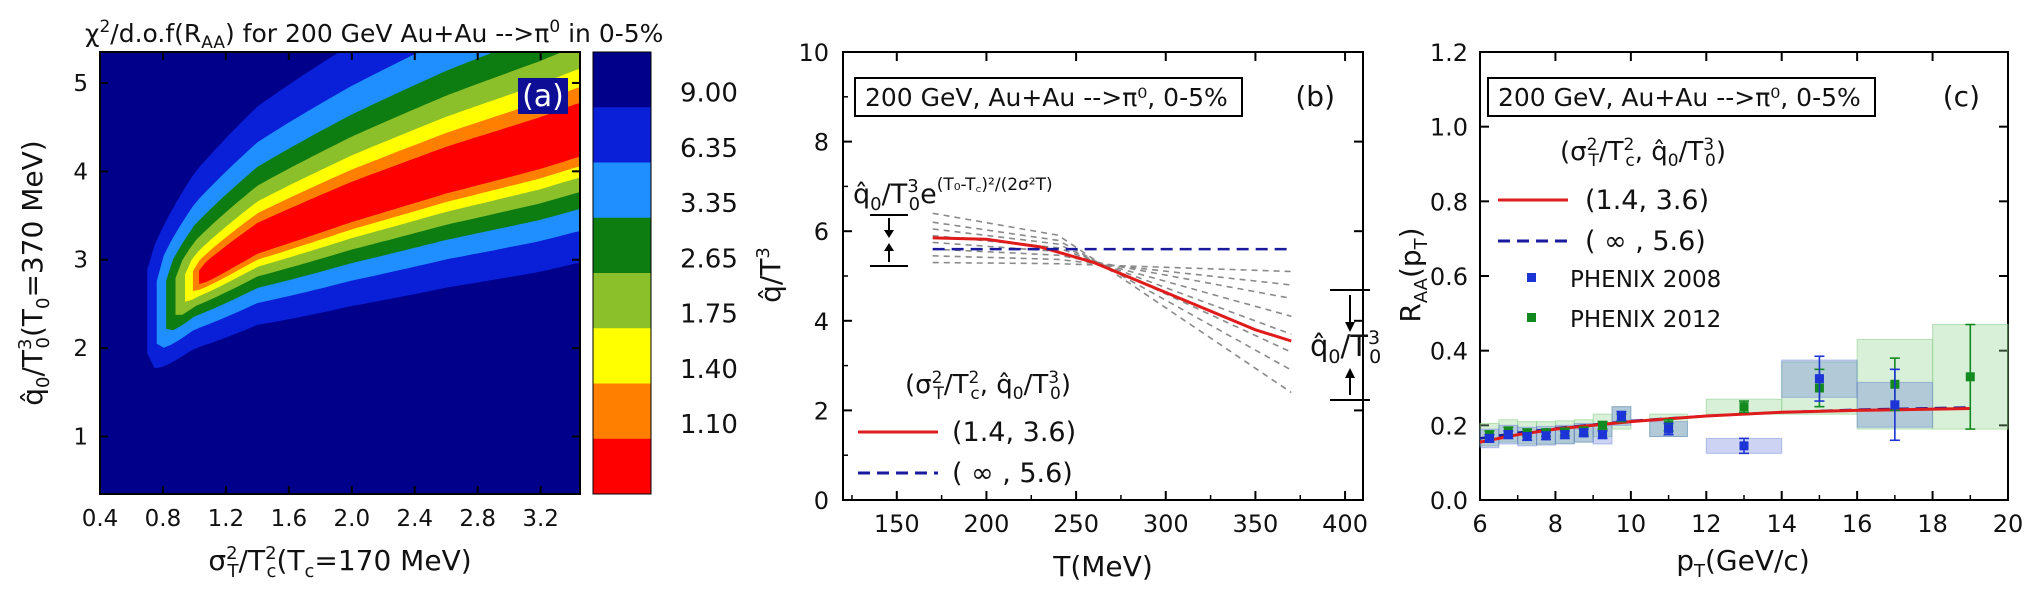 The height and width of the screenshot is (602, 2043). I want to click on panel-a-label: (a), so click(543, 96).